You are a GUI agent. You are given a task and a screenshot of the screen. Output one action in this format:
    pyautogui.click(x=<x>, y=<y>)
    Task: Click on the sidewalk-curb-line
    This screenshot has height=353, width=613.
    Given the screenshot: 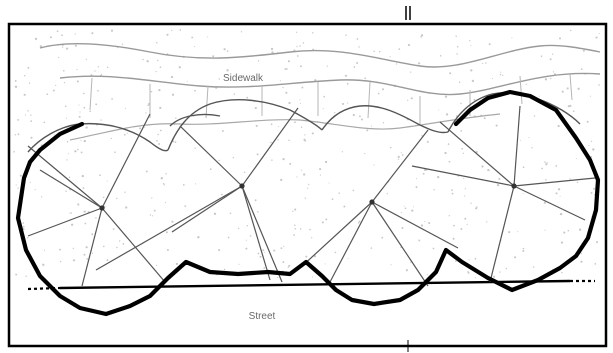 What is the action you would take?
    pyautogui.click(x=285, y=127)
    